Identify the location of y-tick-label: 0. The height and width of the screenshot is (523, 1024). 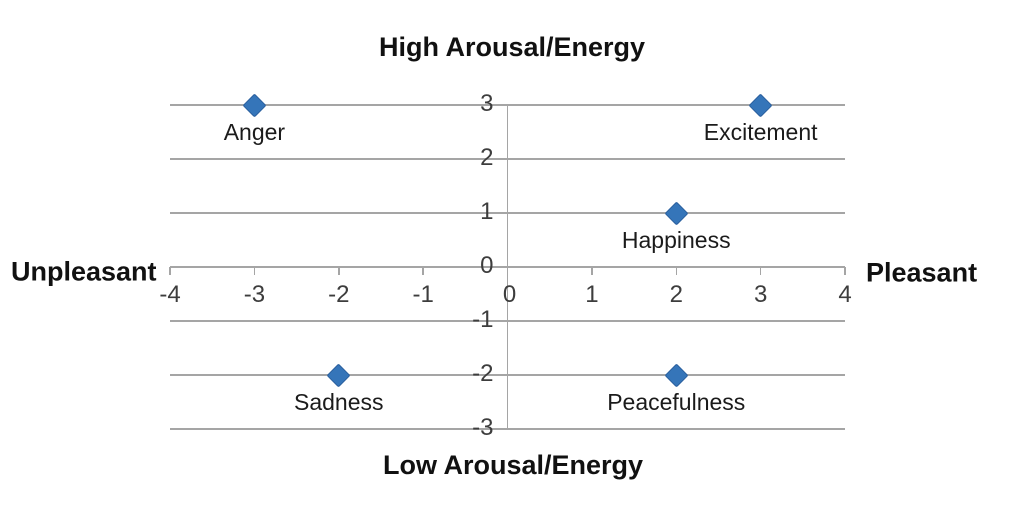
(487, 265).